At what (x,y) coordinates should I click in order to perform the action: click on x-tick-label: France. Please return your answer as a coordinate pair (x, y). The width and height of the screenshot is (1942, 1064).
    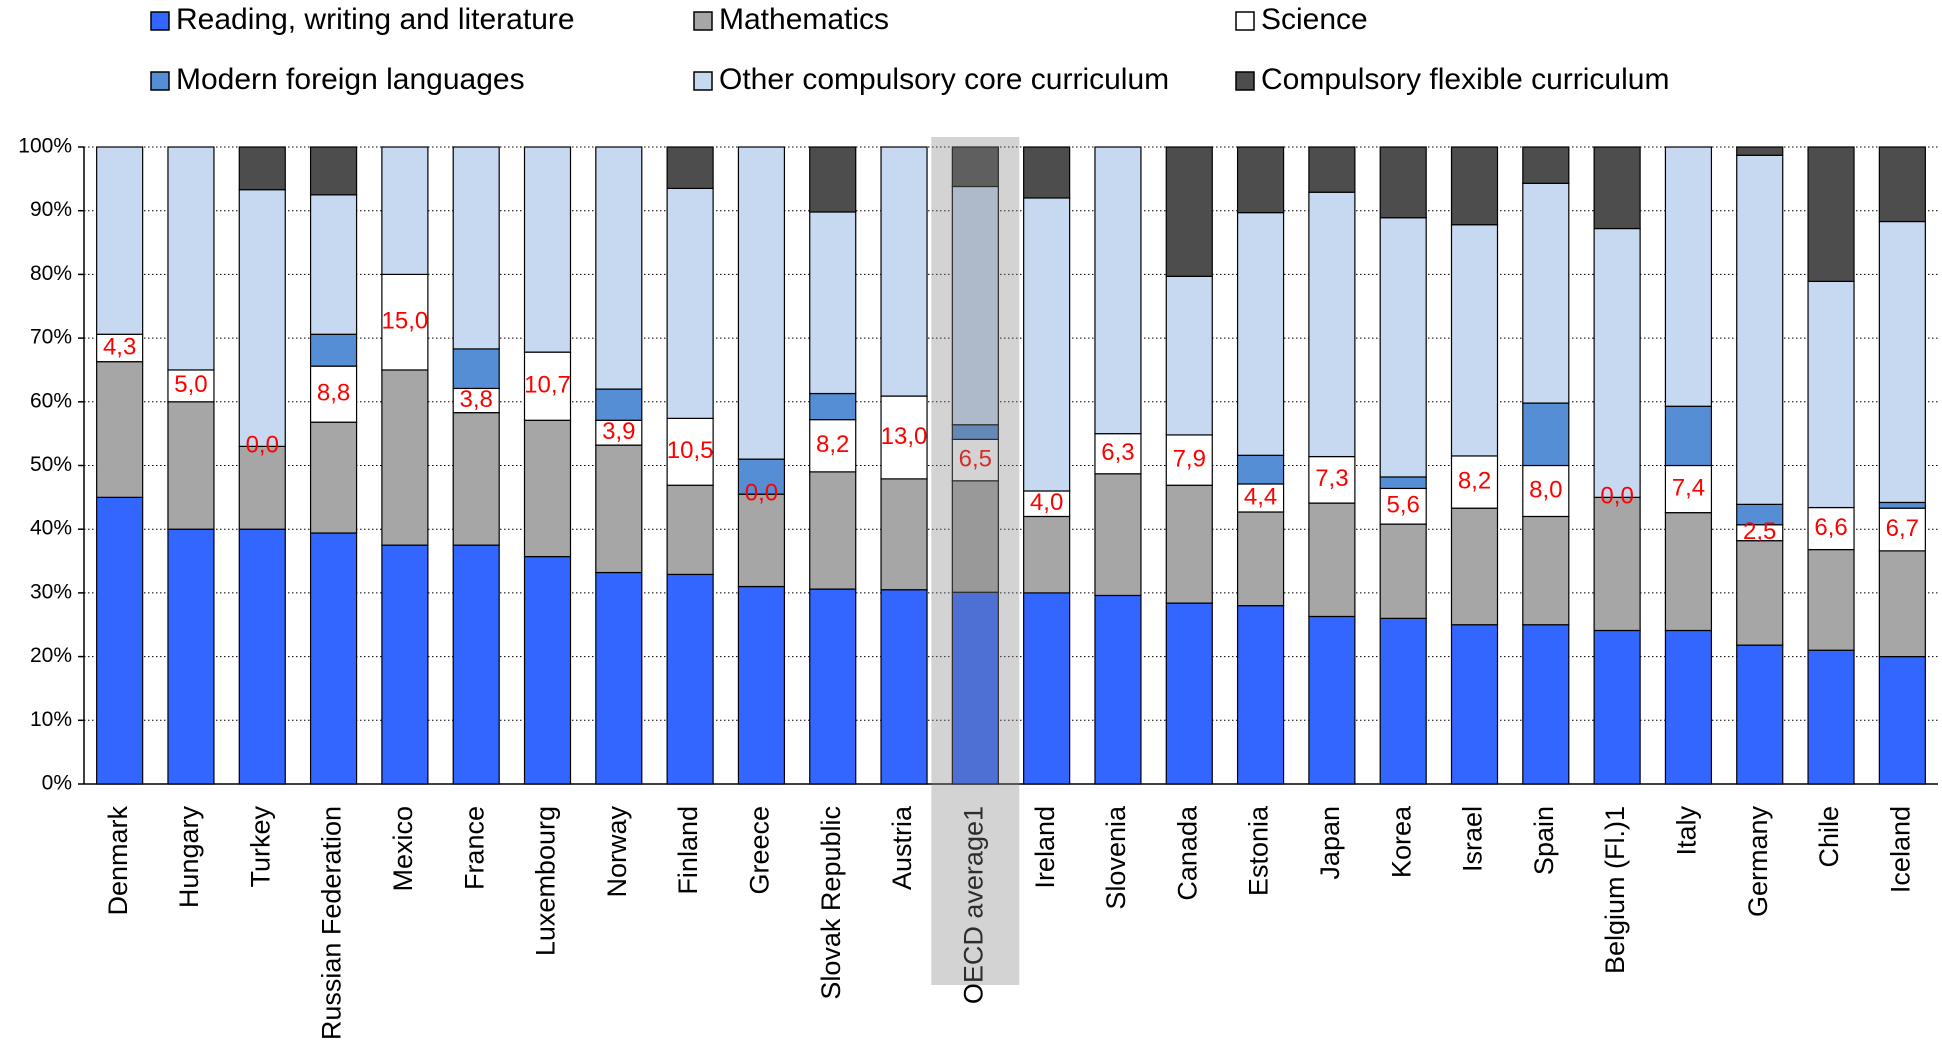
    Looking at the image, I should click on (474, 848).